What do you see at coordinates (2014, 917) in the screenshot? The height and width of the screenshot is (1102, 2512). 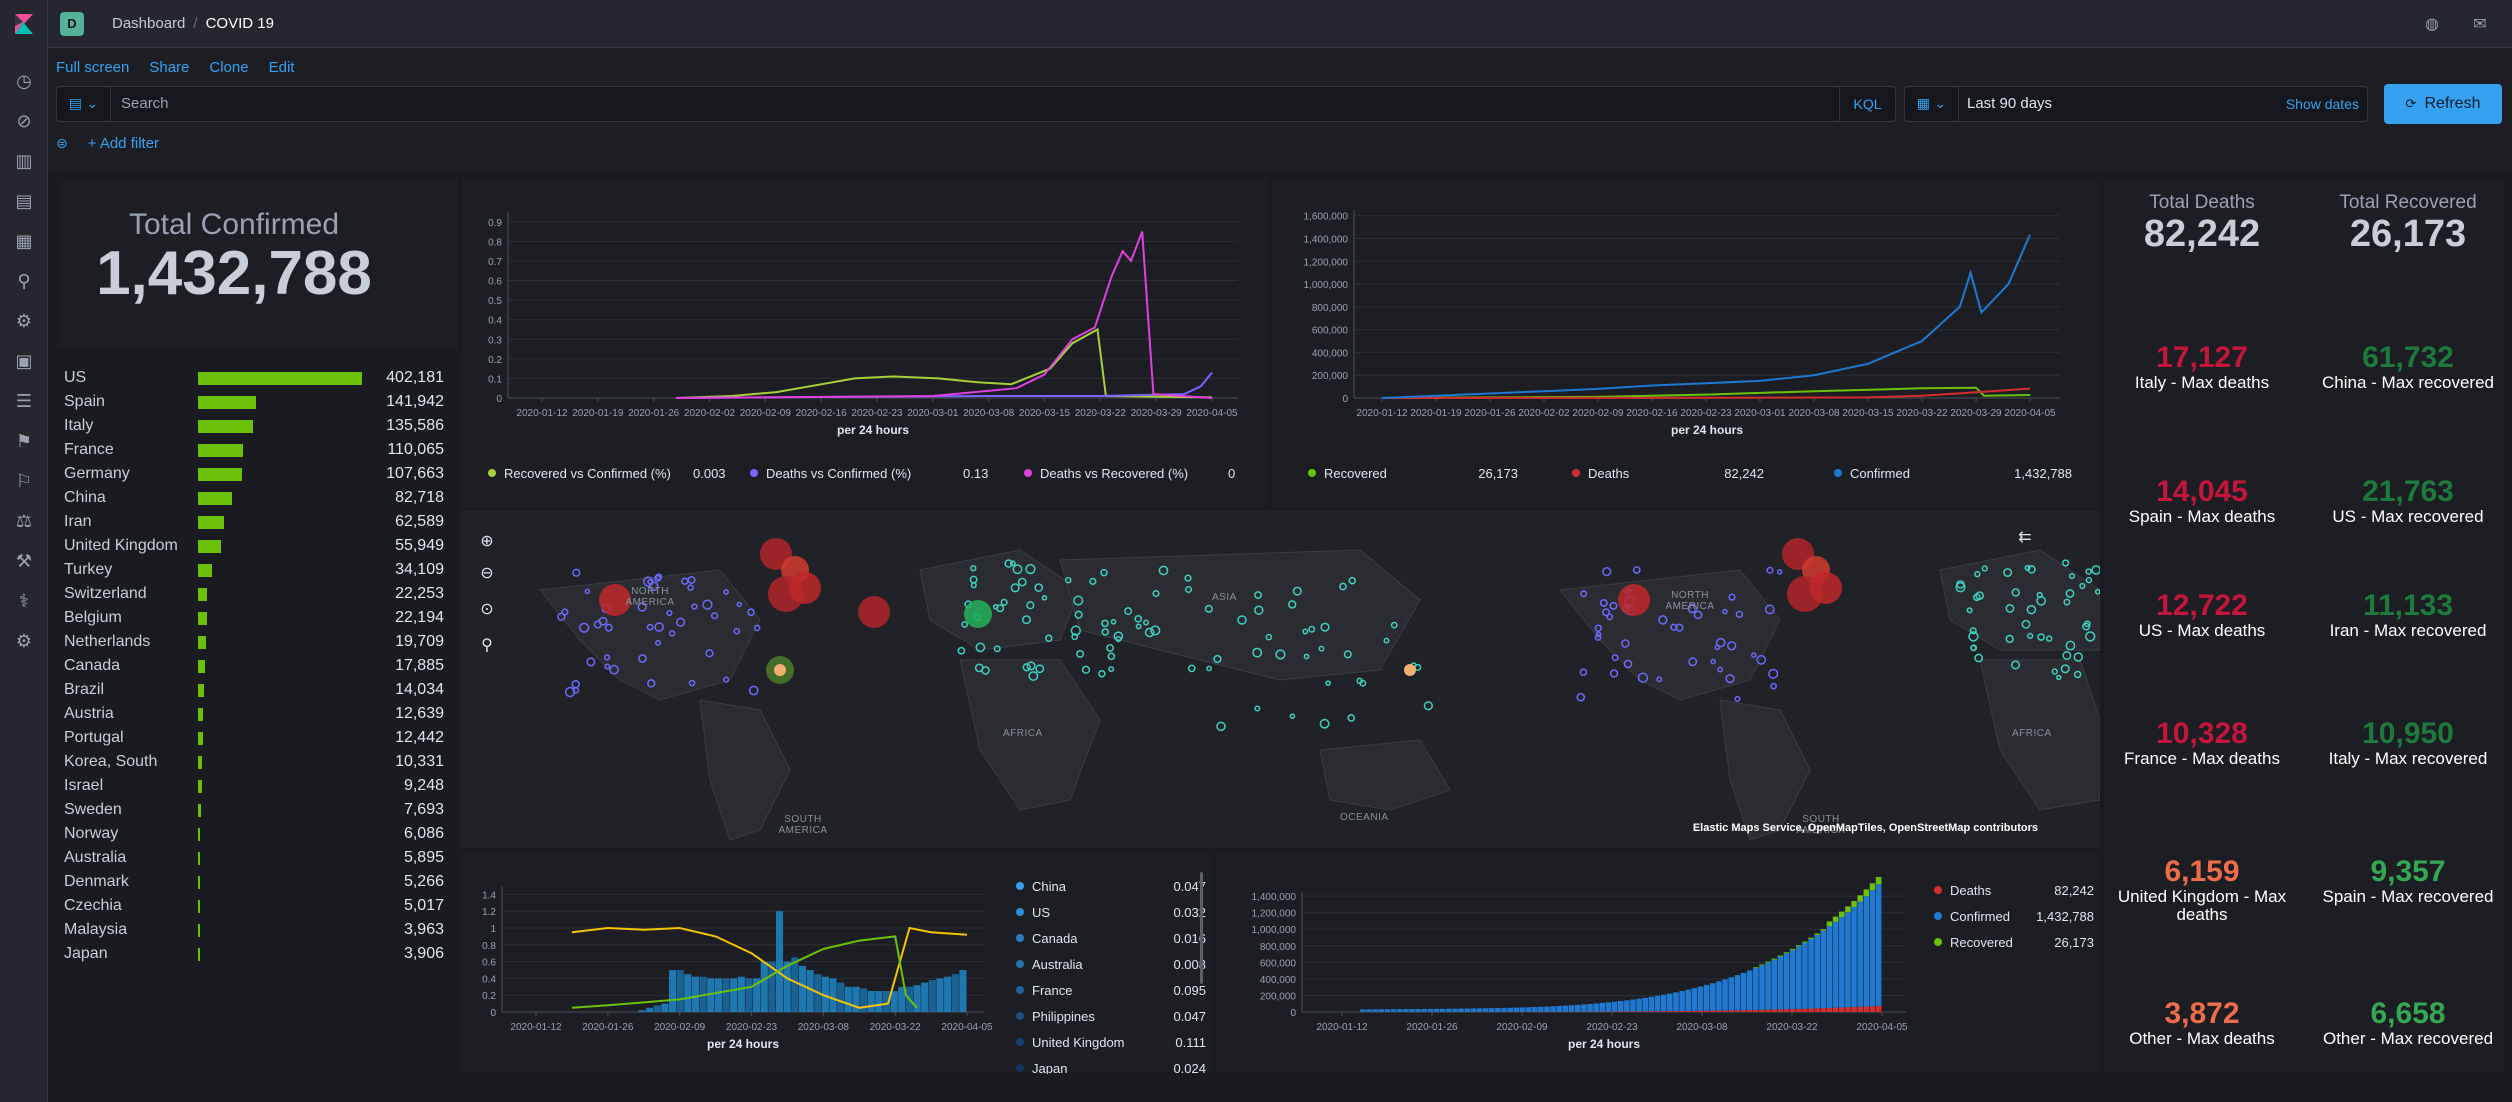 I see `legend-item: Confirmed 1,432,788` at bounding box center [2014, 917].